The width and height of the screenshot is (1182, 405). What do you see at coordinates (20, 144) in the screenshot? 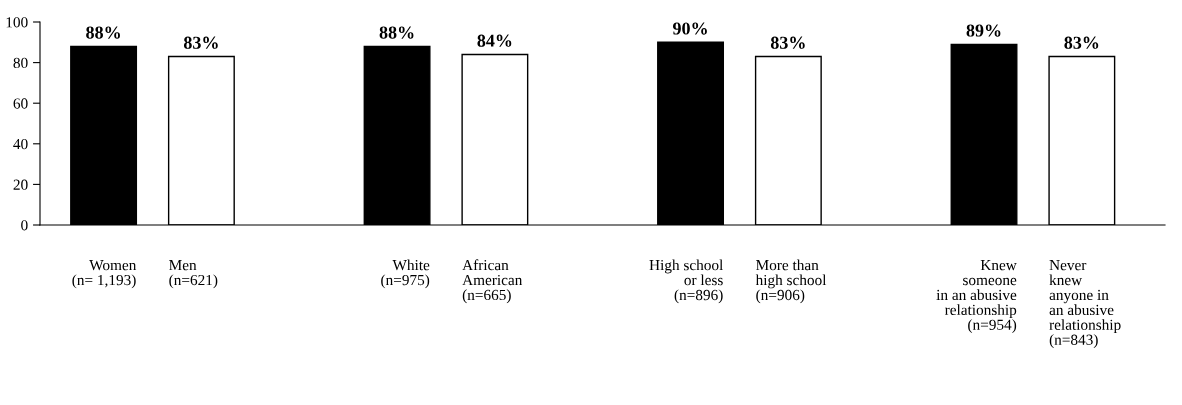
I see `y-tick-label: 40` at bounding box center [20, 144].